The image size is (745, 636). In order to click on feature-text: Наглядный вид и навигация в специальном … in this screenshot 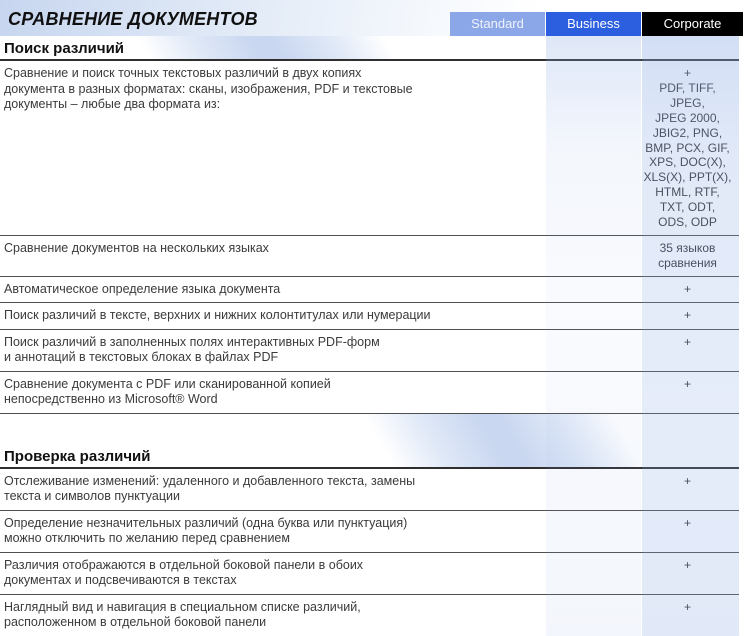, I will do `click(182, 614)`.